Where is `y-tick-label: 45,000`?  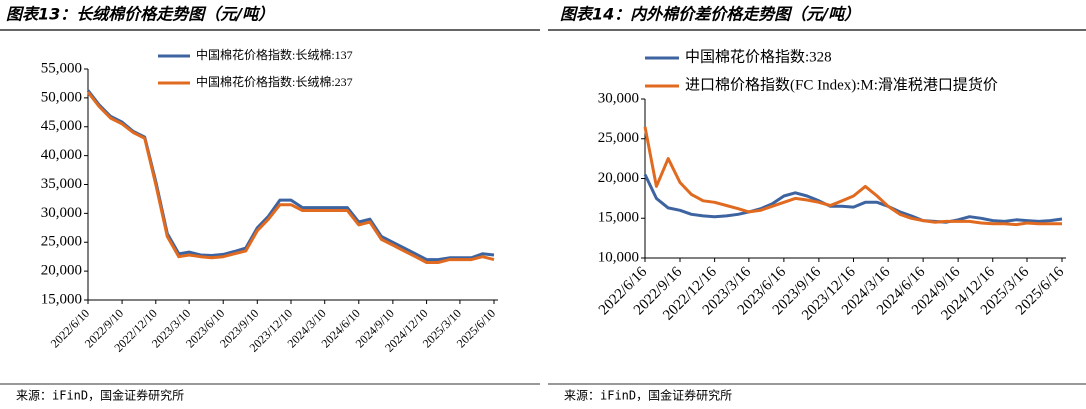 y-tick-label: 45,000 is located at coordinates (61, 126).